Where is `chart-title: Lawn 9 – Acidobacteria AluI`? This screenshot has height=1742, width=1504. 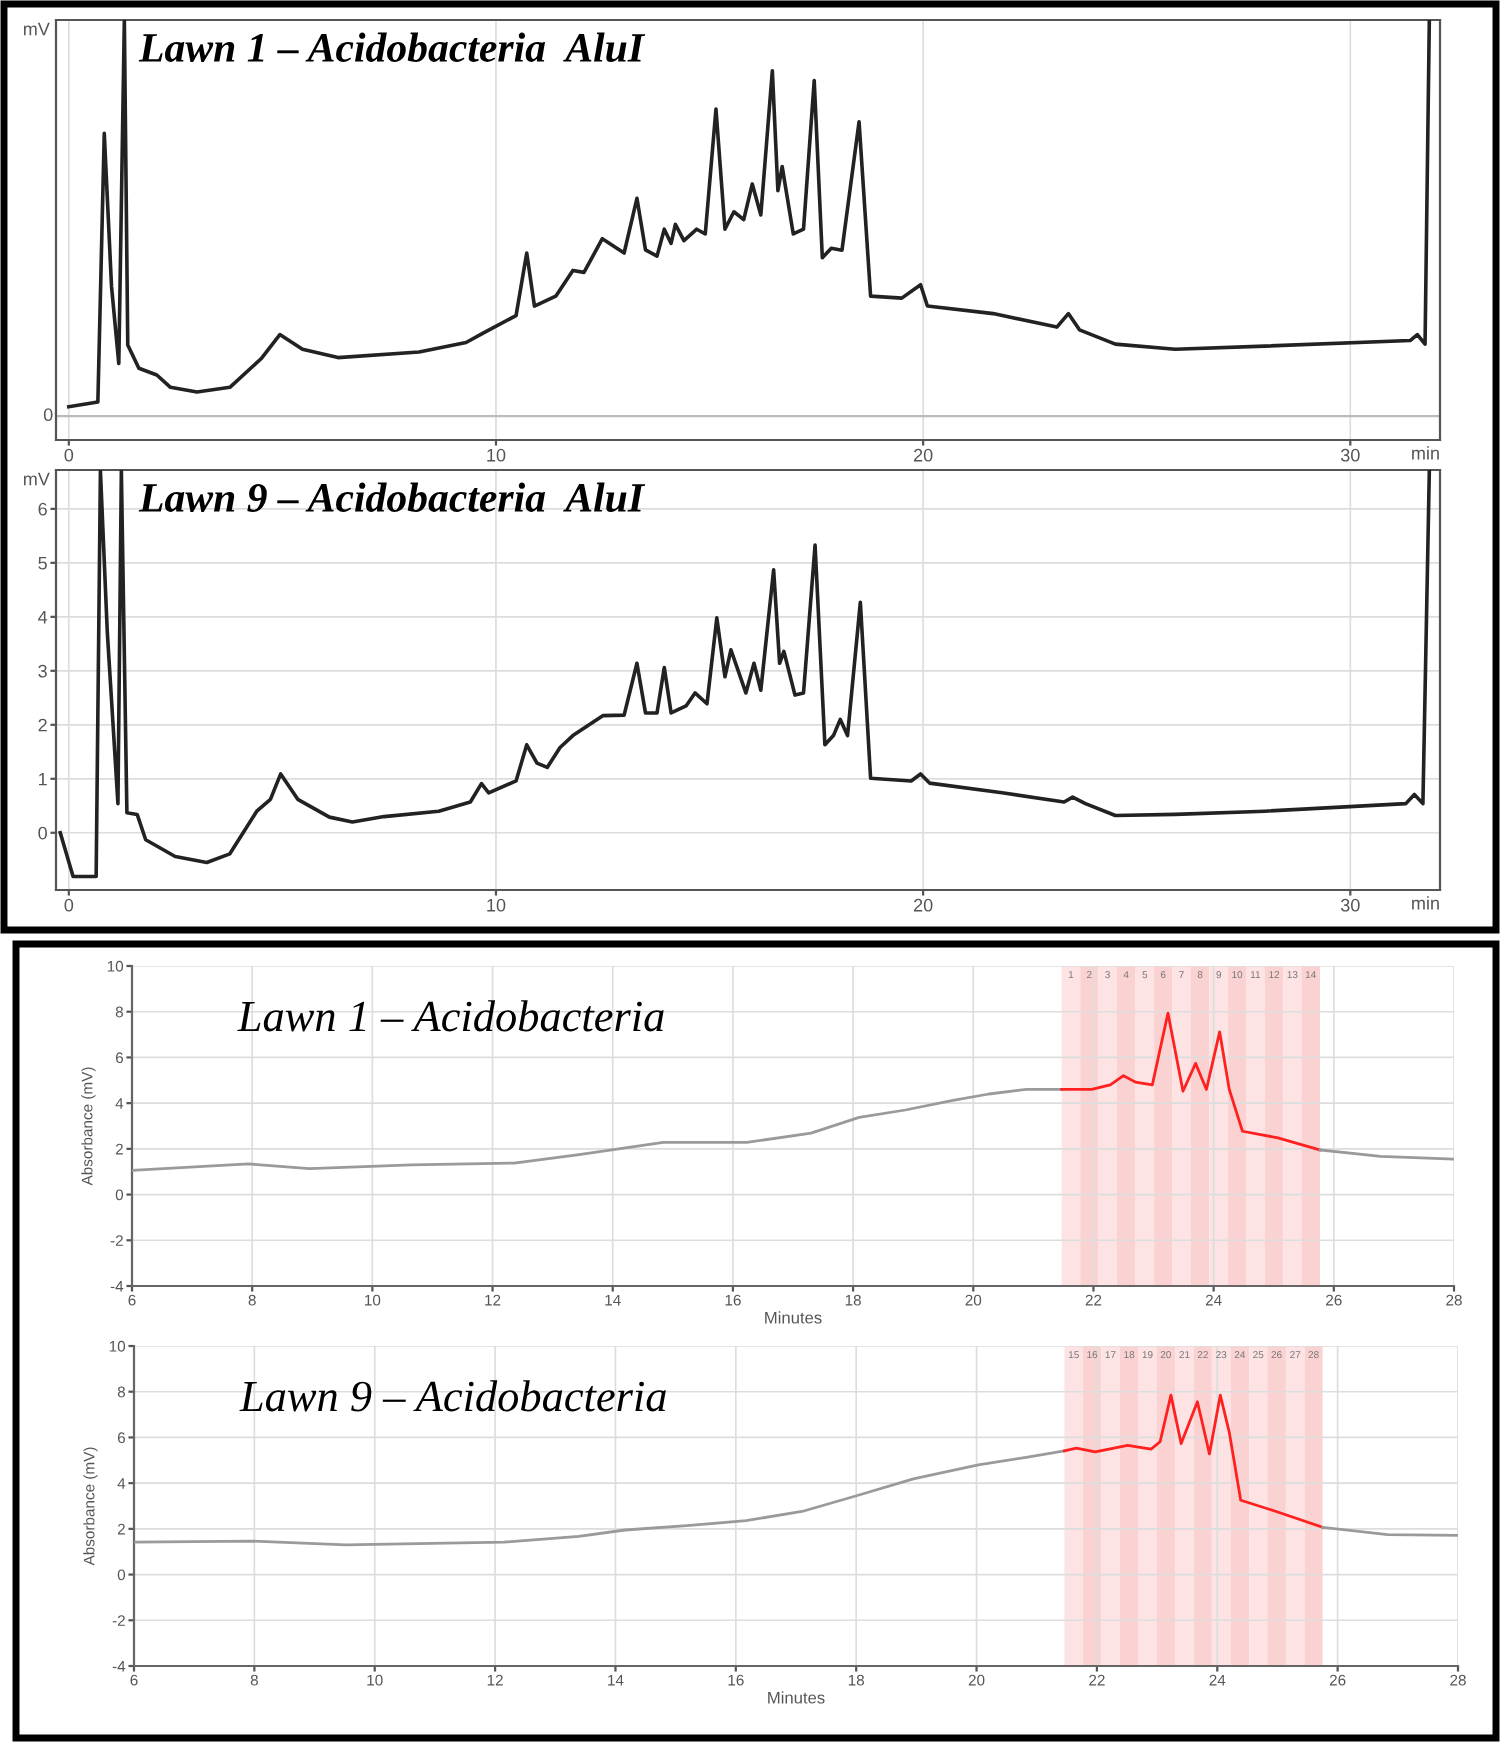
chart-title: Lawn 9 – Acidobacteria AluI is located at coordinates (392, 497).